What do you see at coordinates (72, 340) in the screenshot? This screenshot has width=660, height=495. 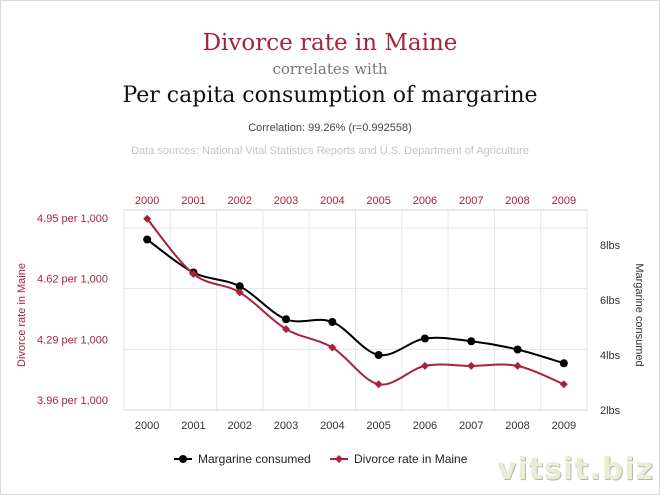 I see `left-axis-tick-label: 4.29 per 1,000` at bounding box center [72, 340].